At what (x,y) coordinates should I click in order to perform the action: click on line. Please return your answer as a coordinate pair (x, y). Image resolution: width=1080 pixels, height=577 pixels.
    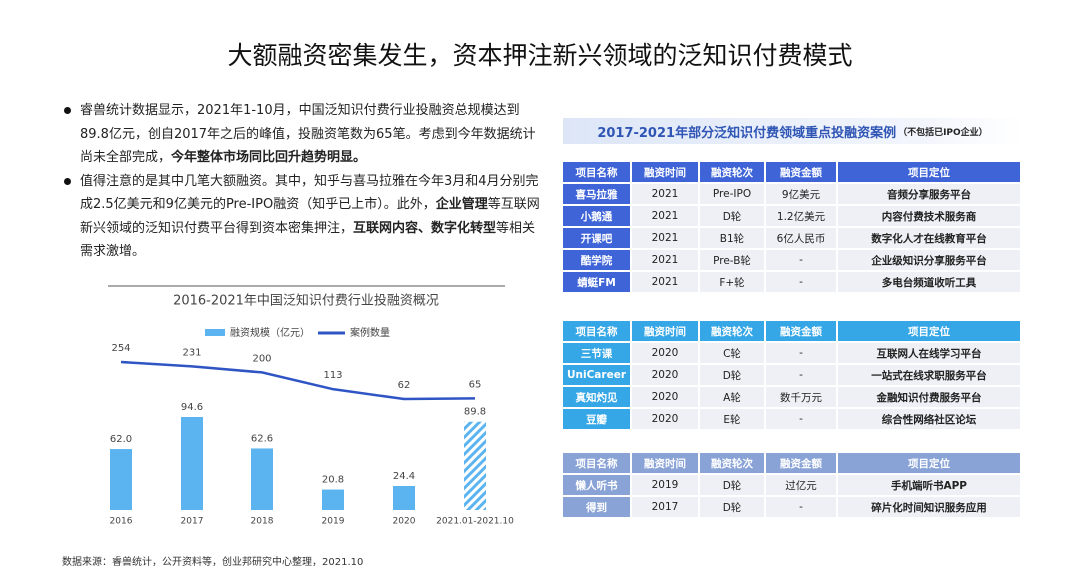
    Looking at the image, I should click on (298, 380).